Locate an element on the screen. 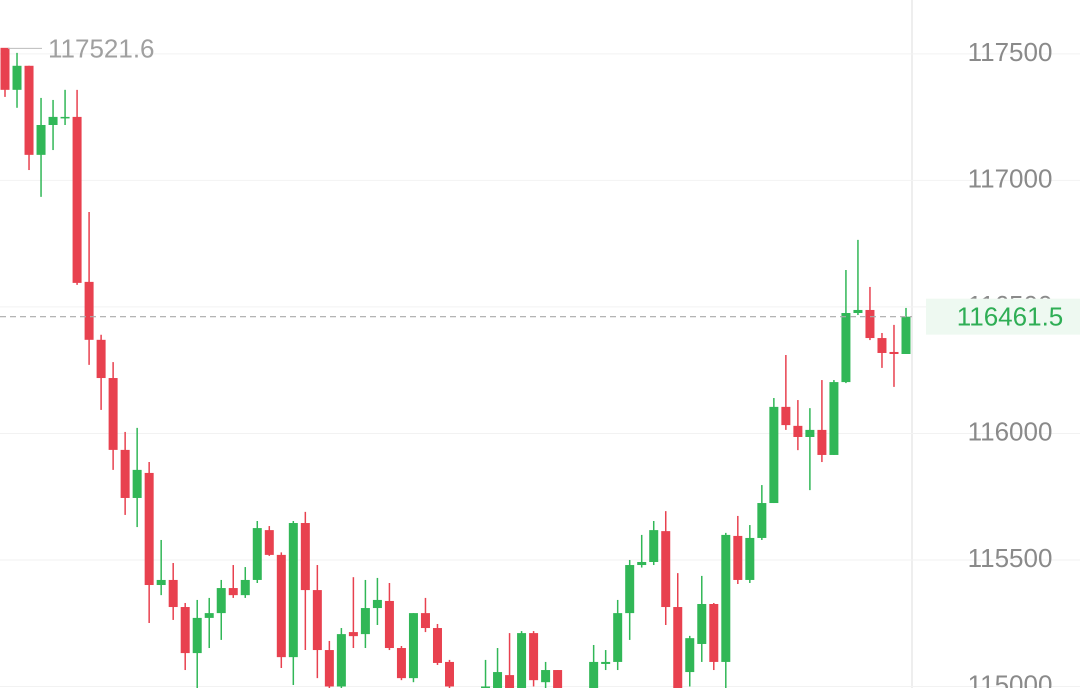 The height and width of the screenshot is (688, 1080). high-marker-label: 117521.6 is located at coordinates (101, 48).